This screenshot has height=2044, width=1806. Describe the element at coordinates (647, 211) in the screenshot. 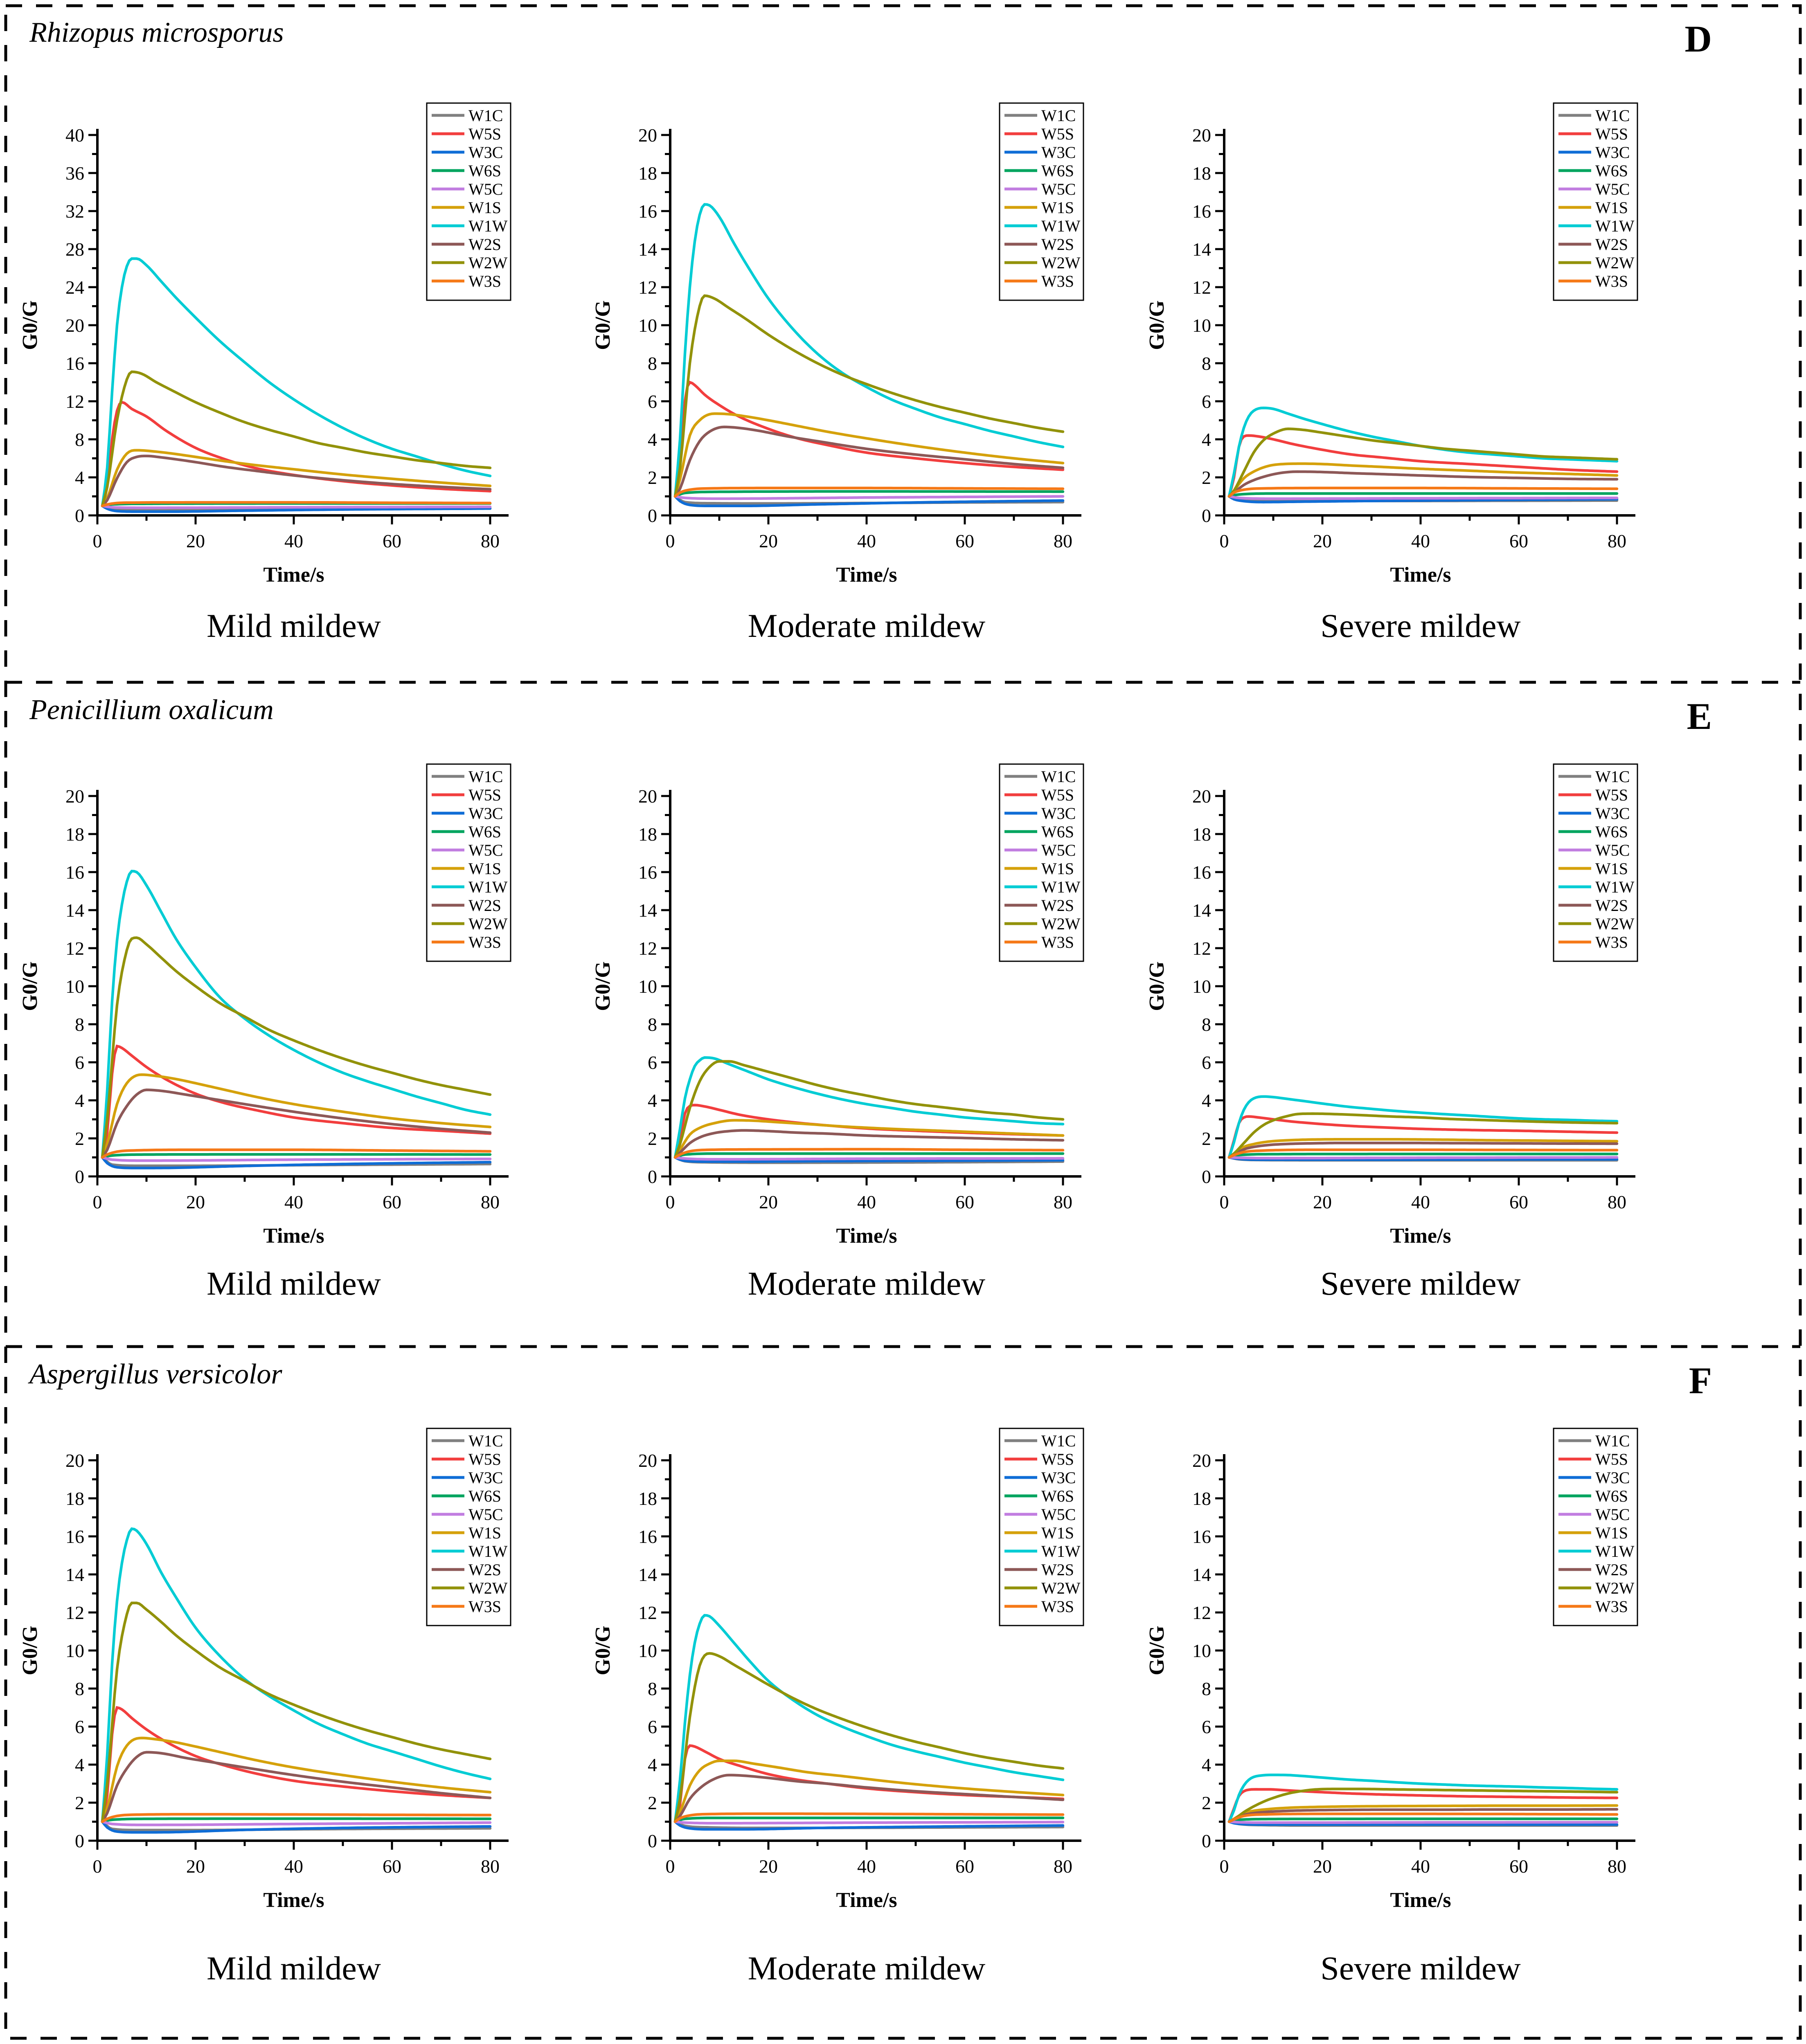

I see `svg-text: 16` at that location.